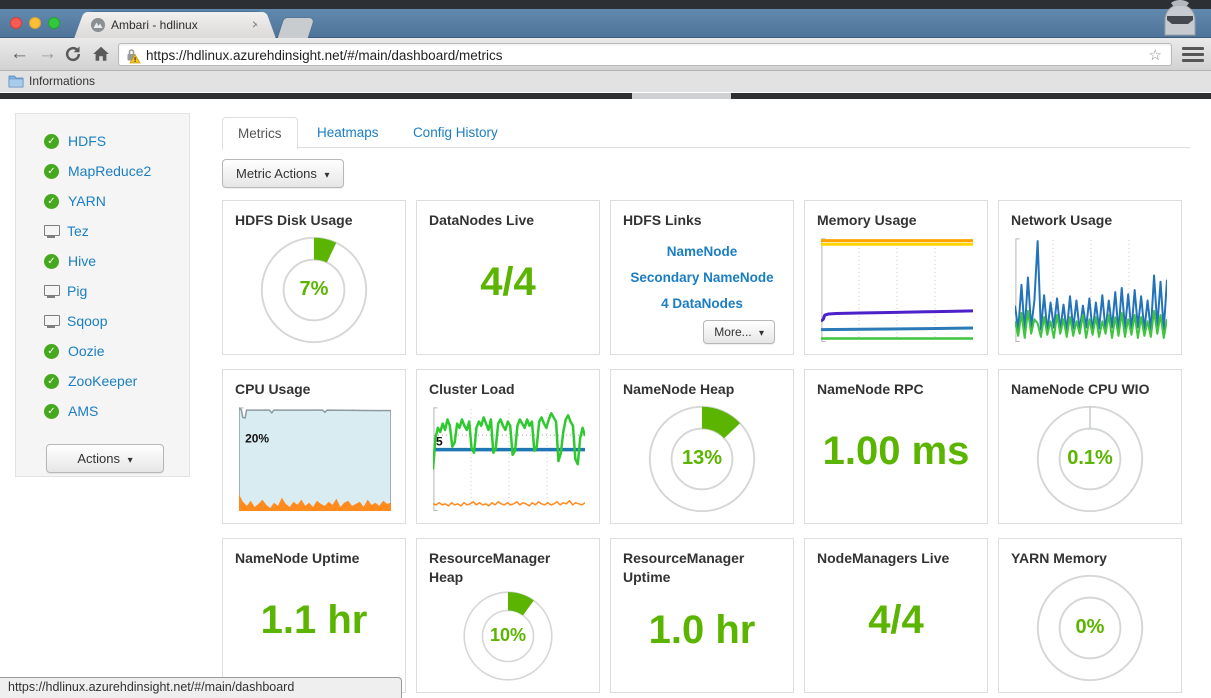  What do you see at coordinates (314, 620) in the screenshot?
I see `namenode-uptime-value: 1.1 hr` at bounding box center [314, 620].